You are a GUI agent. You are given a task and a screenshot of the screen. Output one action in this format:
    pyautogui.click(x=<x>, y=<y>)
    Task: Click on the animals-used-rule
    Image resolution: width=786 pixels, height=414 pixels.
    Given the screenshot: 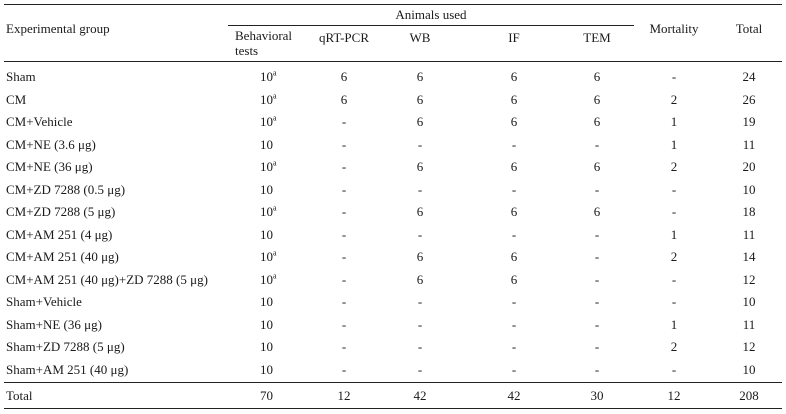 What is the action you would take?
    pyautogui.click(x=431, y=25)
    